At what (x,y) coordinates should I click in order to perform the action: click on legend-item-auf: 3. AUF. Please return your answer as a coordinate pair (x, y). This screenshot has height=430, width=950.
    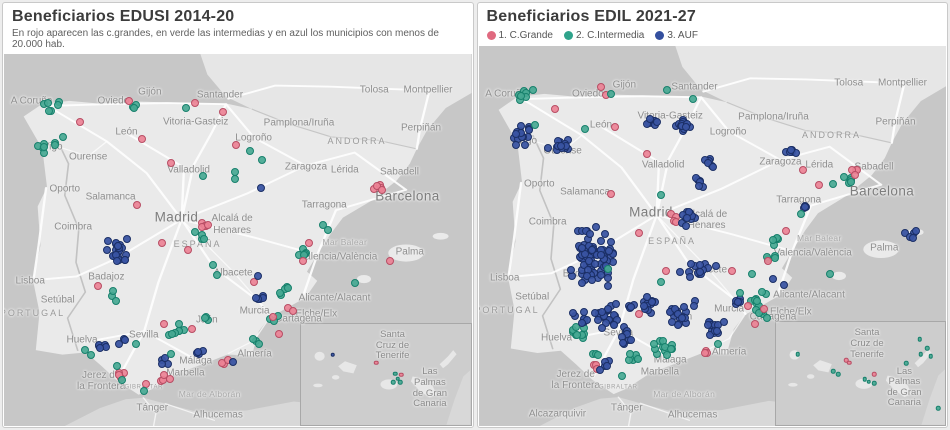
    Looking at the image, I should click on (676, 35).